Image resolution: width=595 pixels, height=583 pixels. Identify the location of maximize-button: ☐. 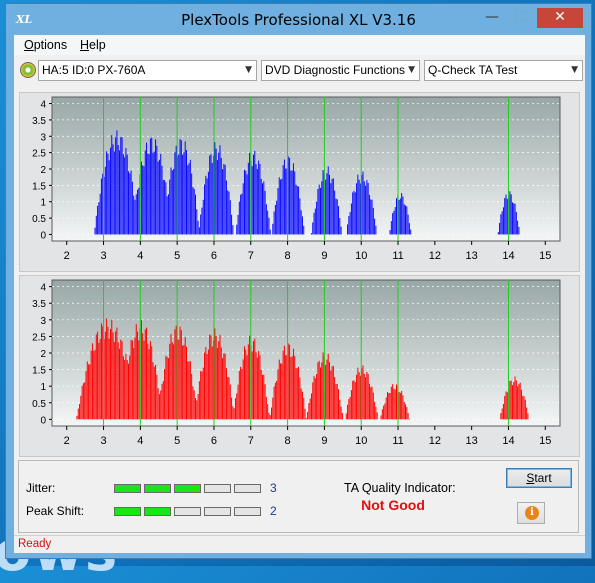
(521, 17).